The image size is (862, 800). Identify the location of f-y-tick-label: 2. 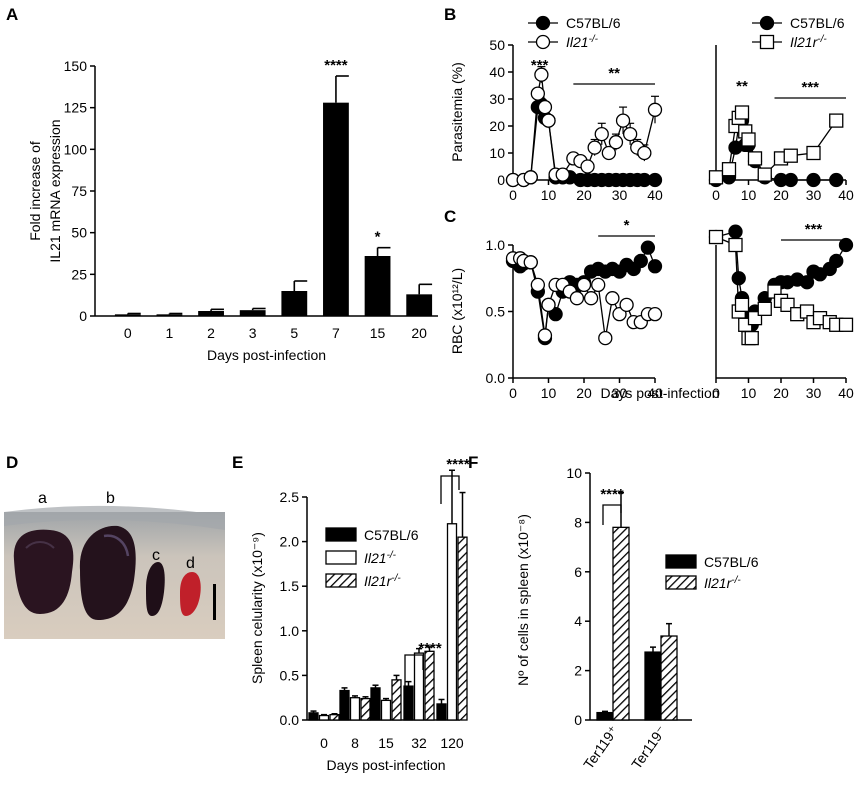
(578, 671).